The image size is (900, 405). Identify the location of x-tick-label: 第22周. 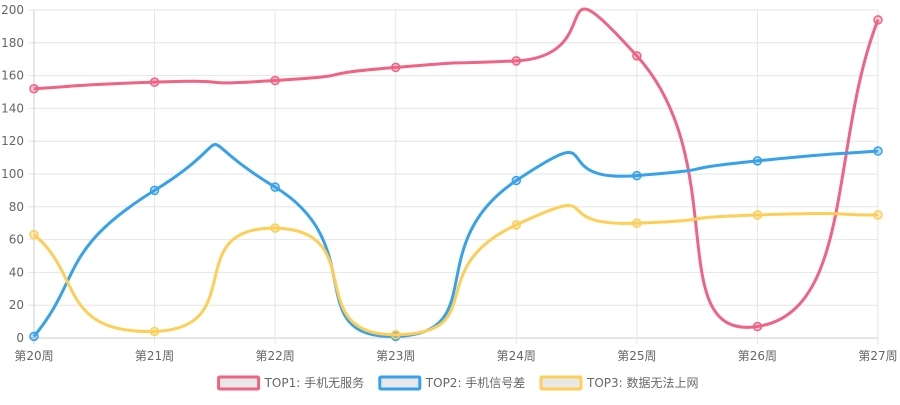
(275, 356).